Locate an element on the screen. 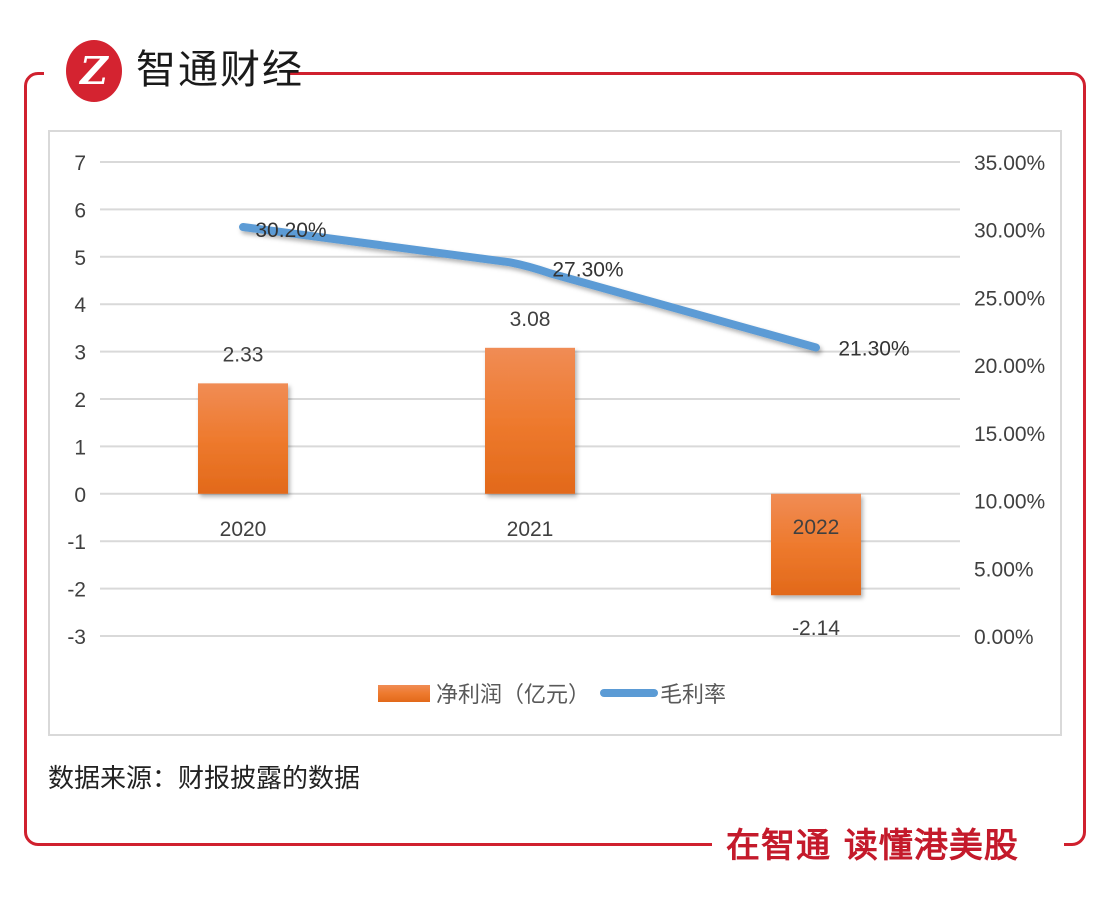  category-label: 2022 is located at coordinates (816, 527).